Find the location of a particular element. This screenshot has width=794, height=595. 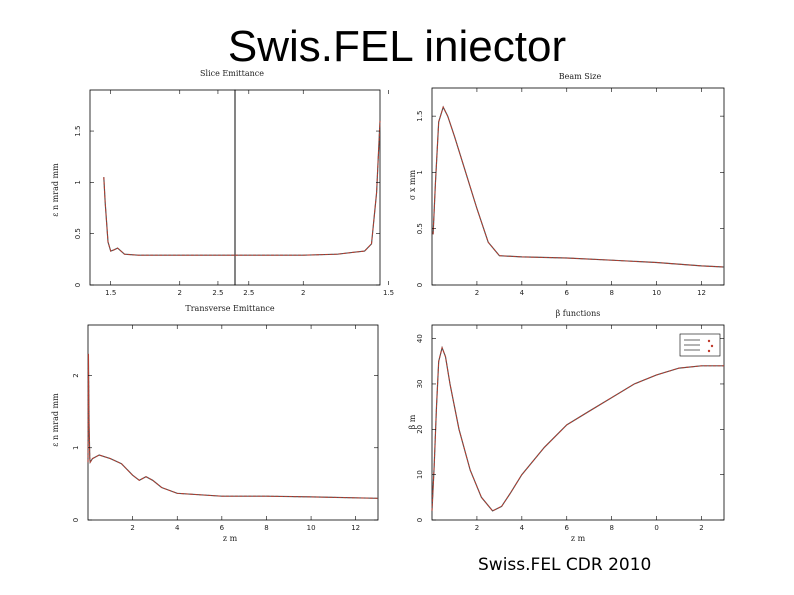

x-axis-label: Transverse Emittance is located at coordinates (229, 308).